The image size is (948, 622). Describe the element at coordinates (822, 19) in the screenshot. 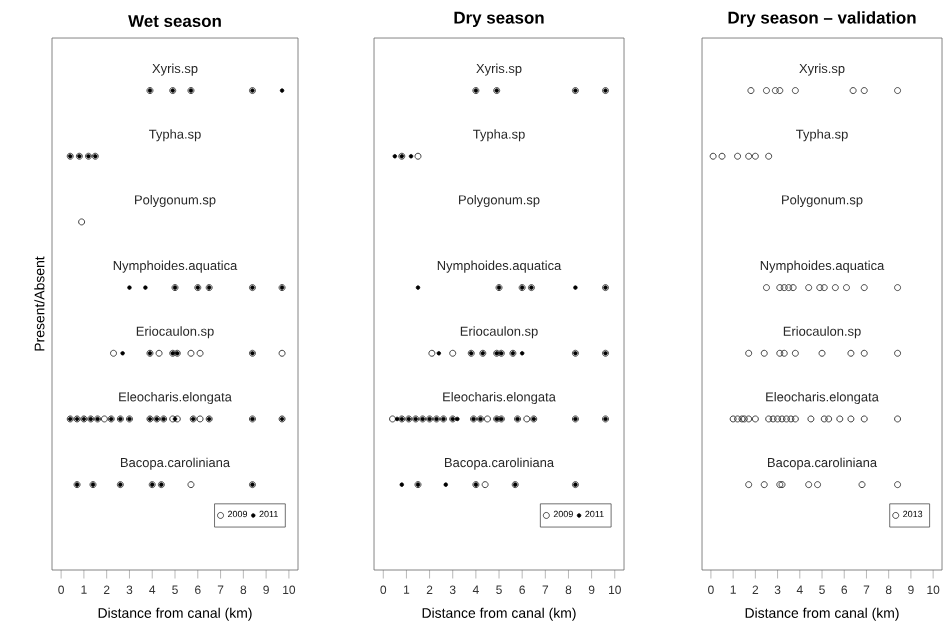

I see `chart-title: Dry season – validation` at that location.